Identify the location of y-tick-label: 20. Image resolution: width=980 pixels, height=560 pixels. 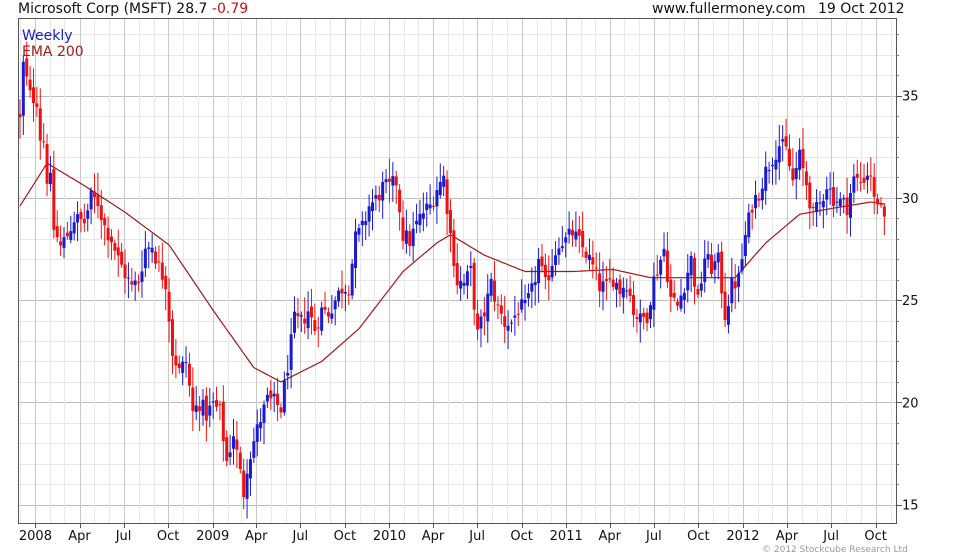
(910, 403).